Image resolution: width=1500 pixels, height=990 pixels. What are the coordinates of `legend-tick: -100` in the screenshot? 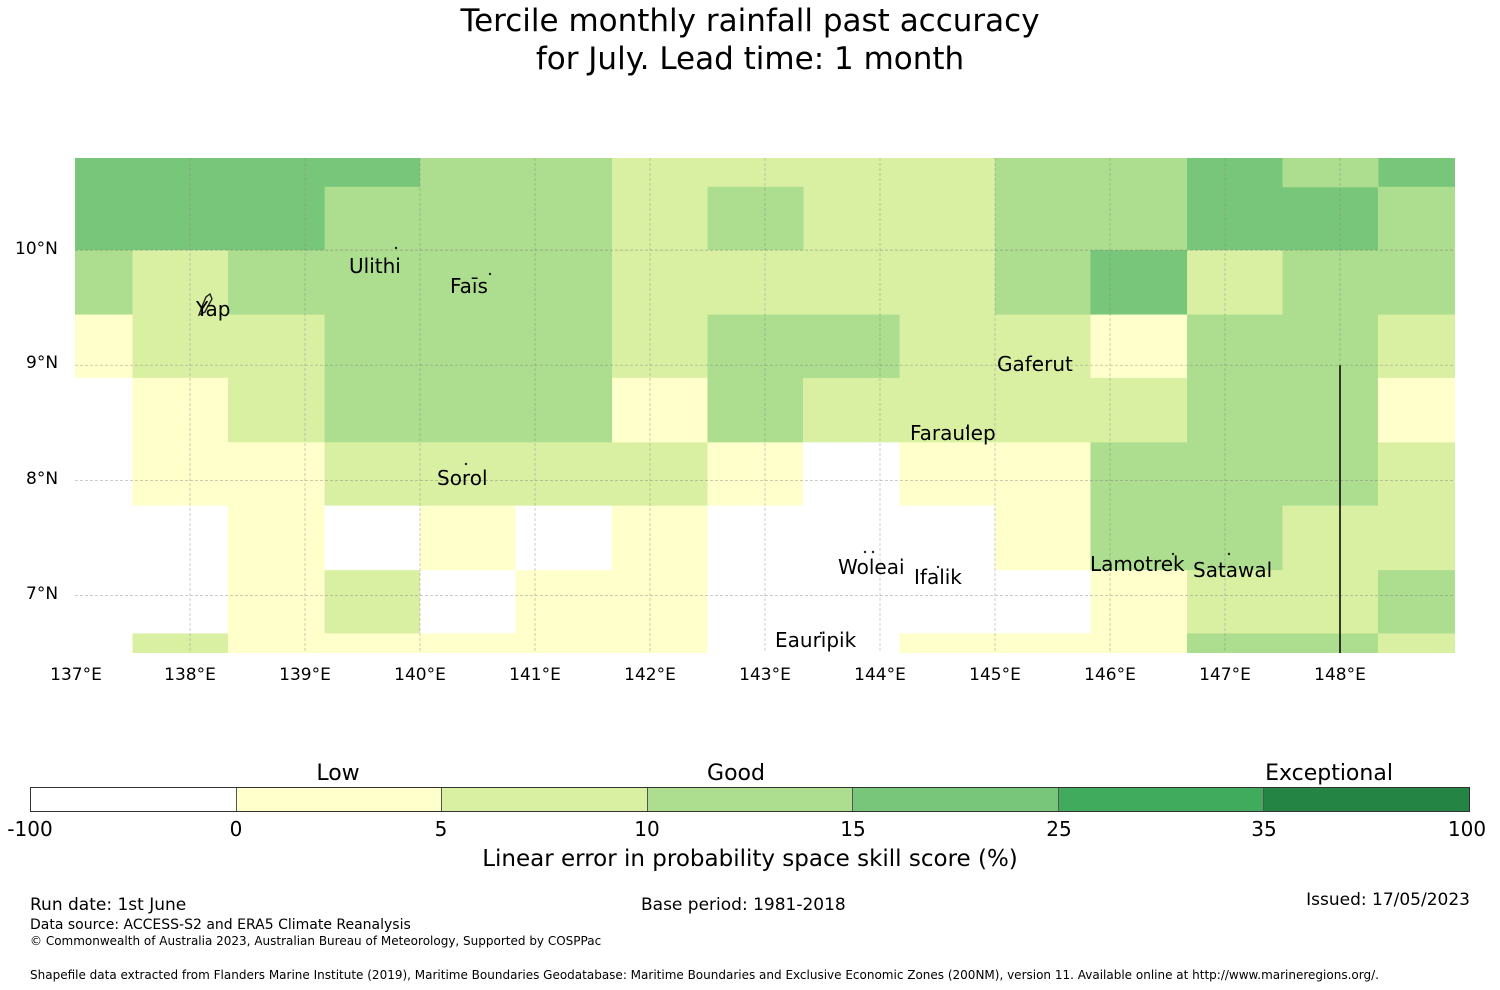 It's located at (30, 829).